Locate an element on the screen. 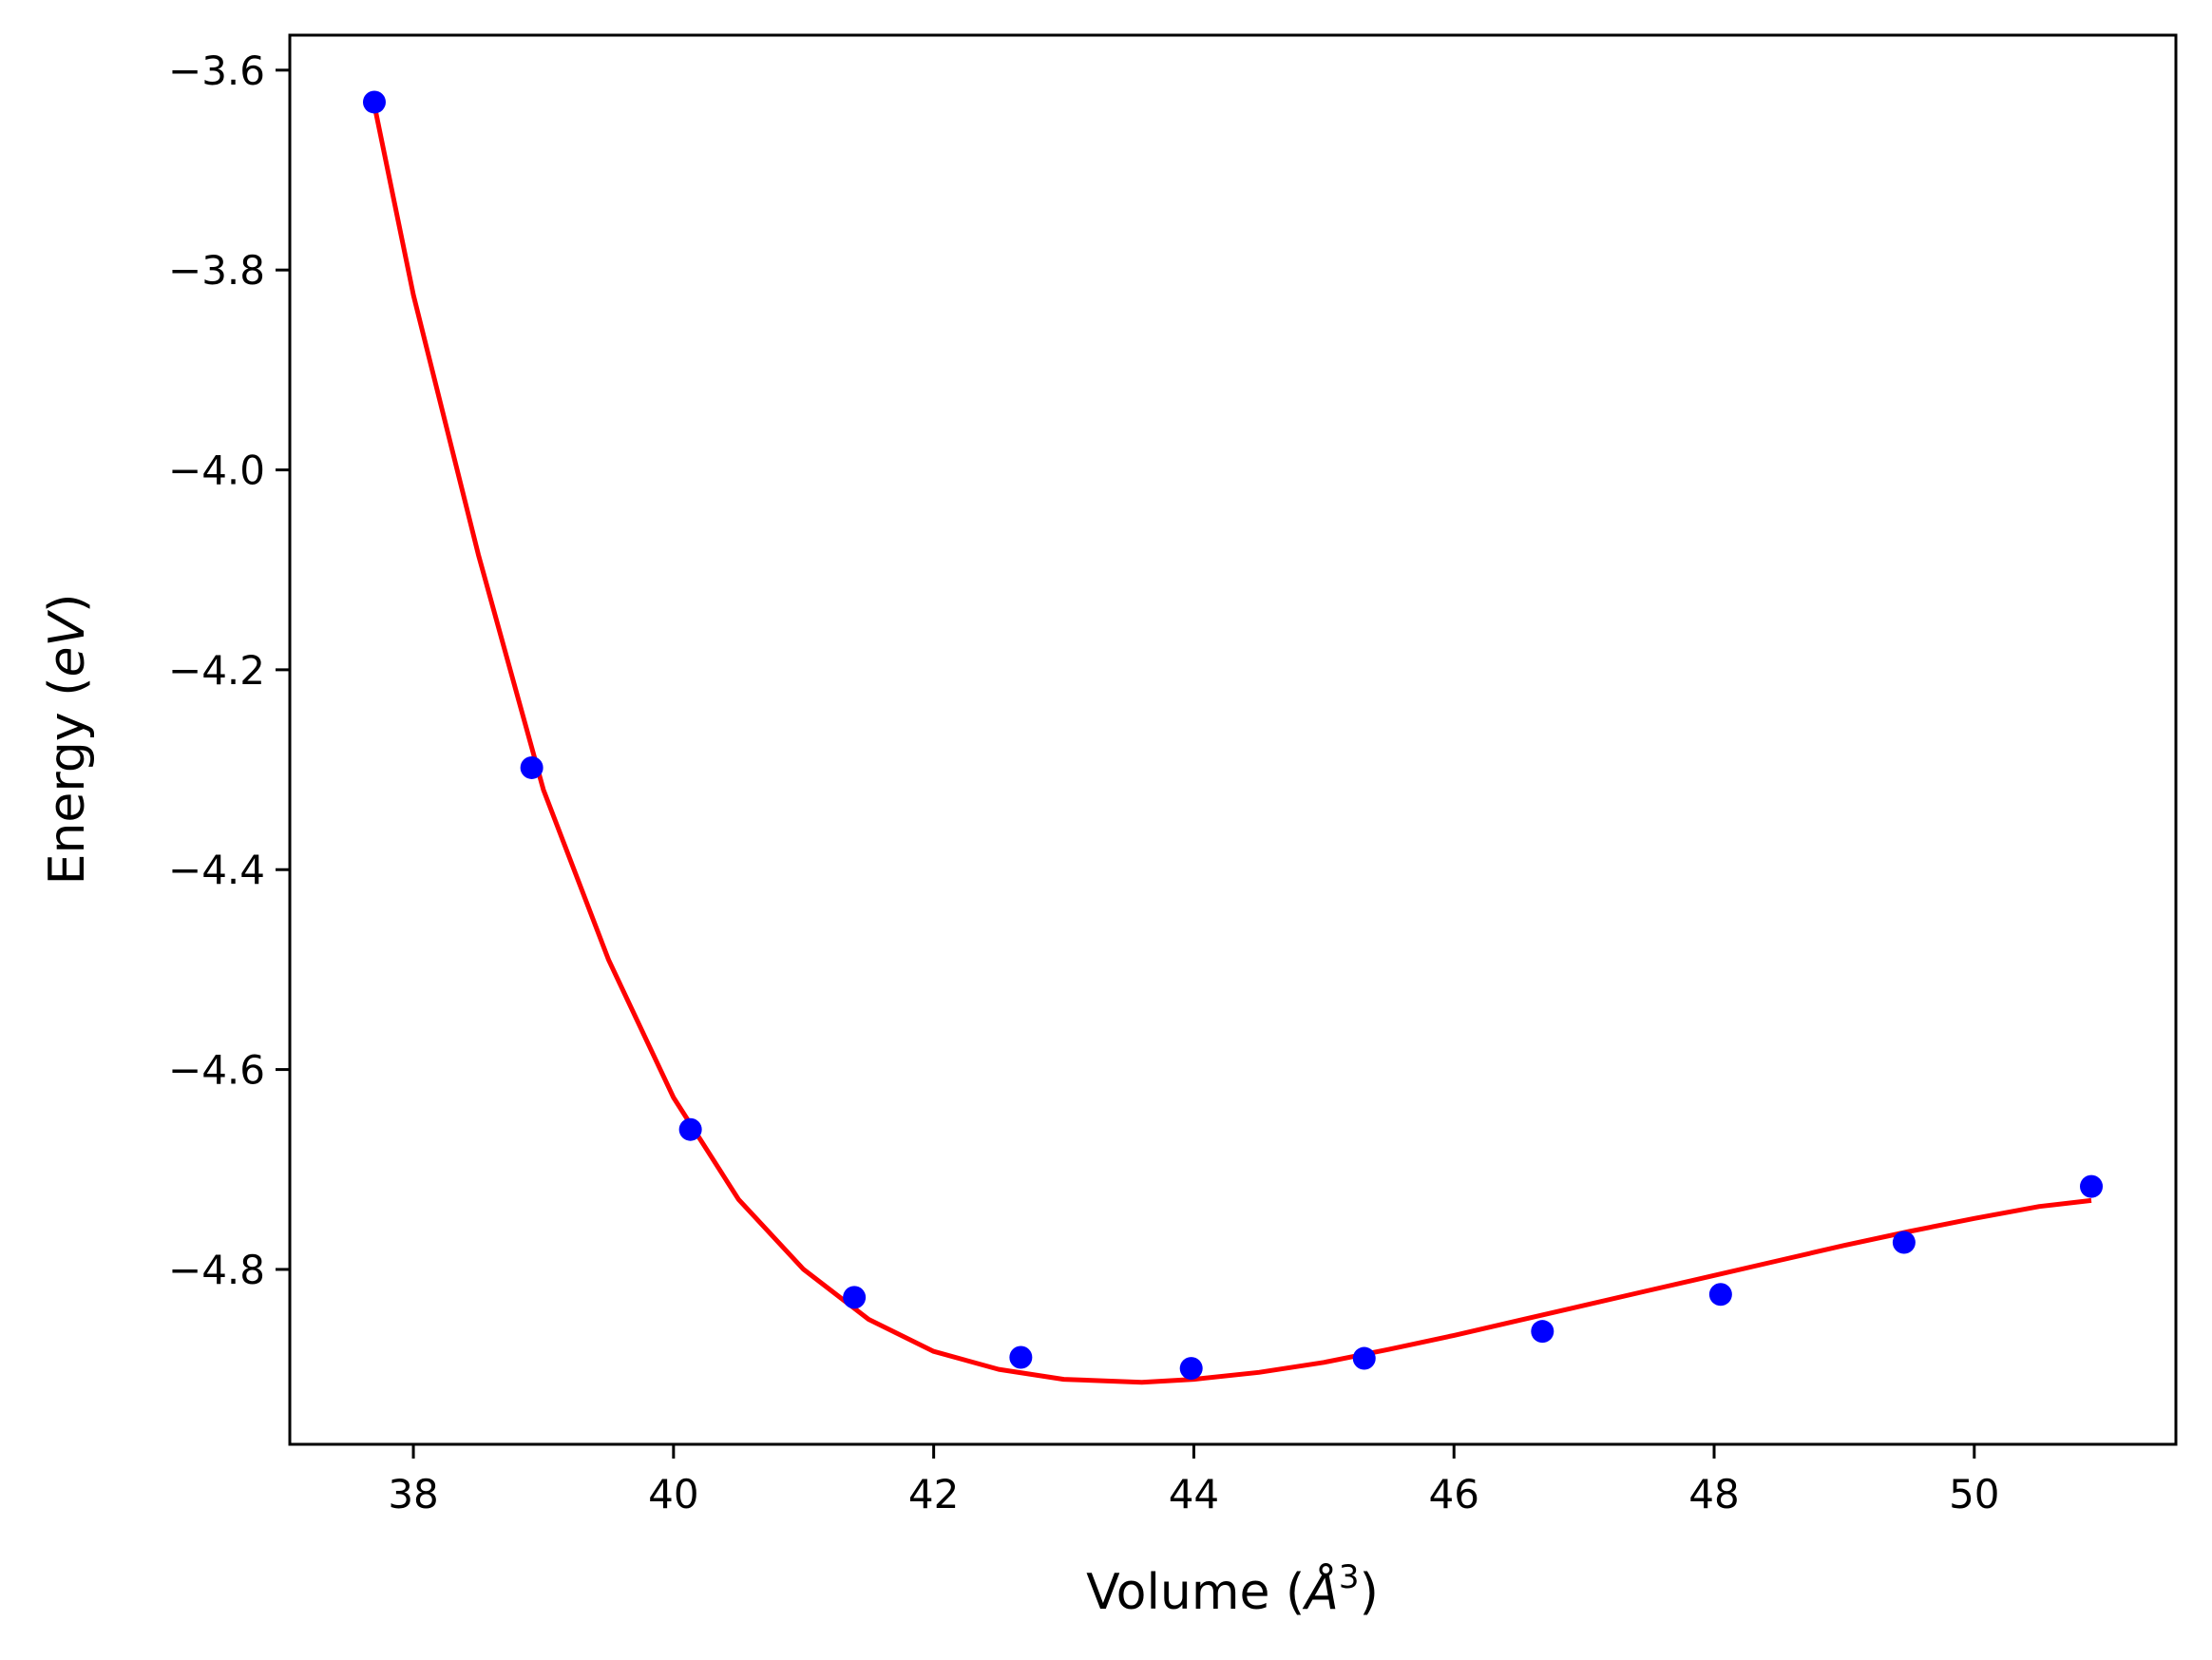 This screenshot has width=2212, height=1660. x-axis-label-text: Volume ( is located at coordinates (1195, 1592).